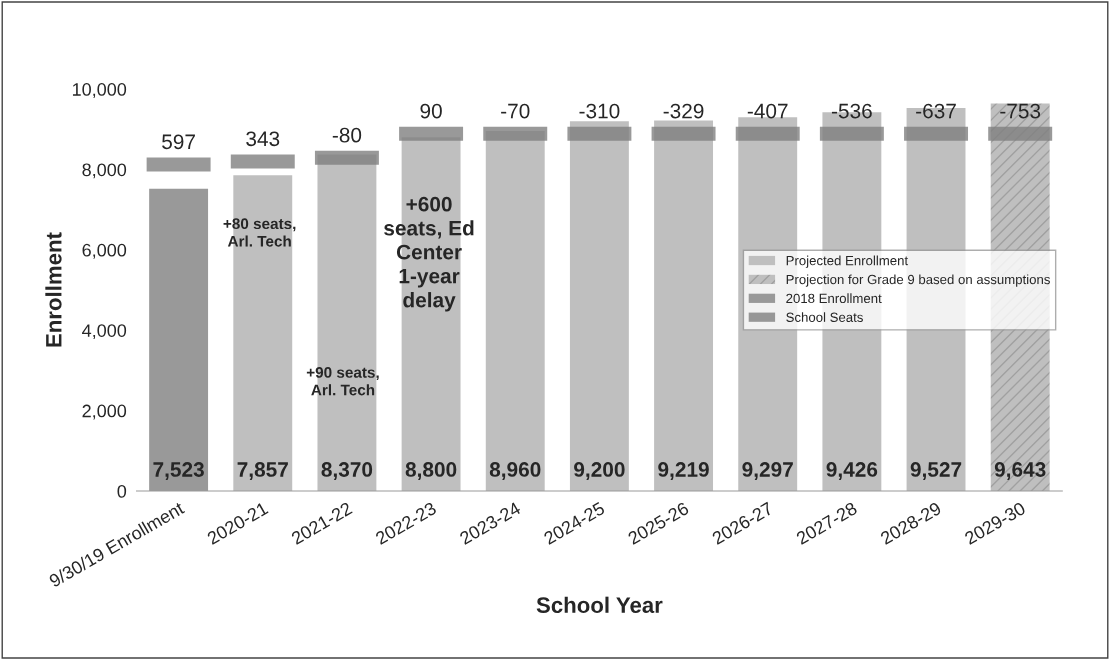 This screenshot has width=1110, height=660. Describe the element at coordinates (178, 142) in the screenshot. I see `annotation: 597` at that location.